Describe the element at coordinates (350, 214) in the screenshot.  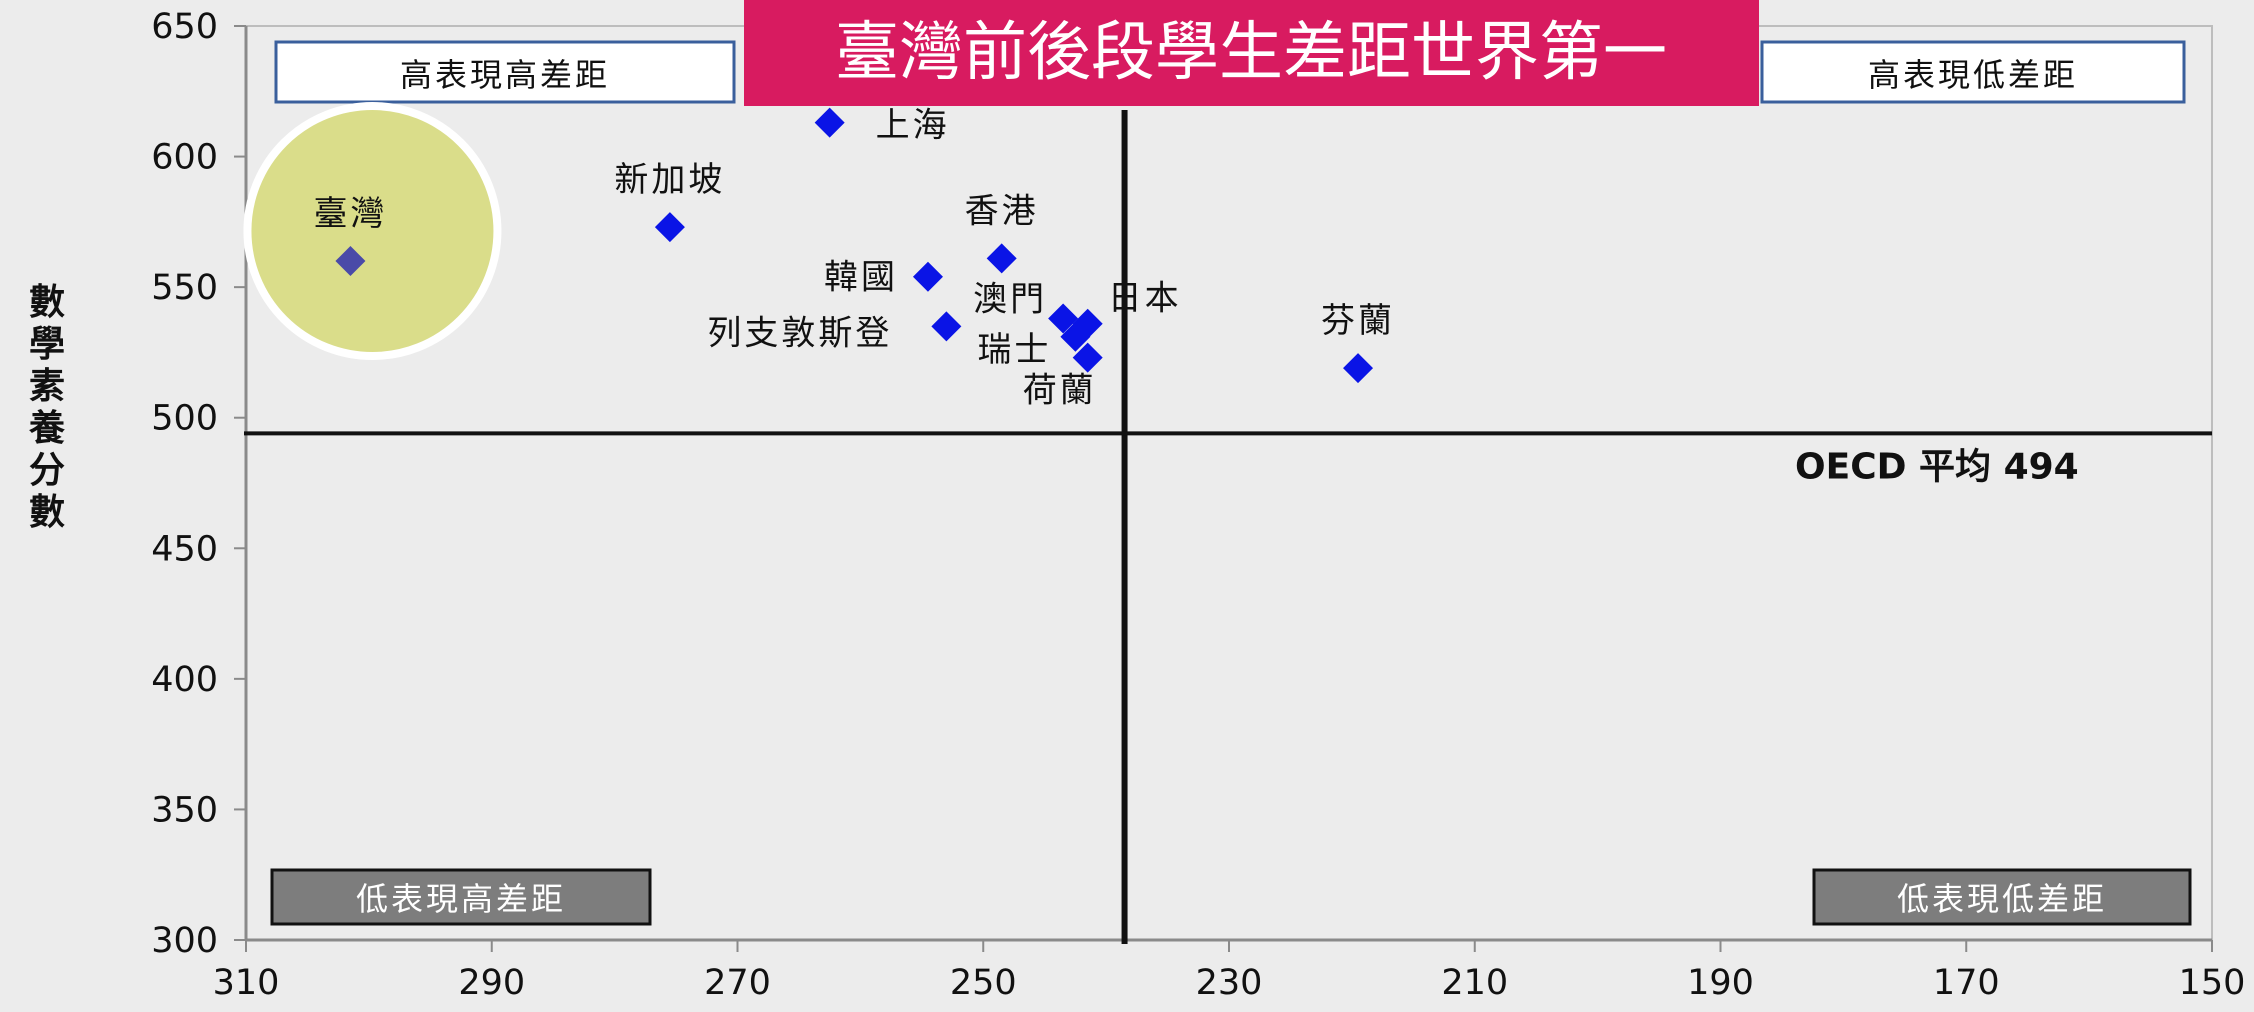
I see `data-point-label: 臺灣` at that location.